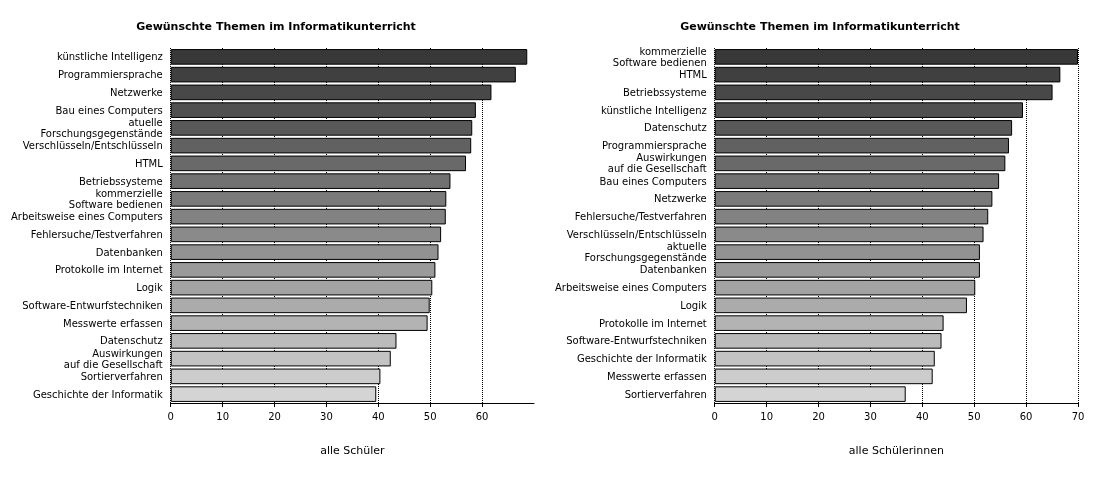 This screenshot has width=1096, height=481. I want to click on y-tick-label: atuelle Forschungsgegenstände, so click(101, 127).